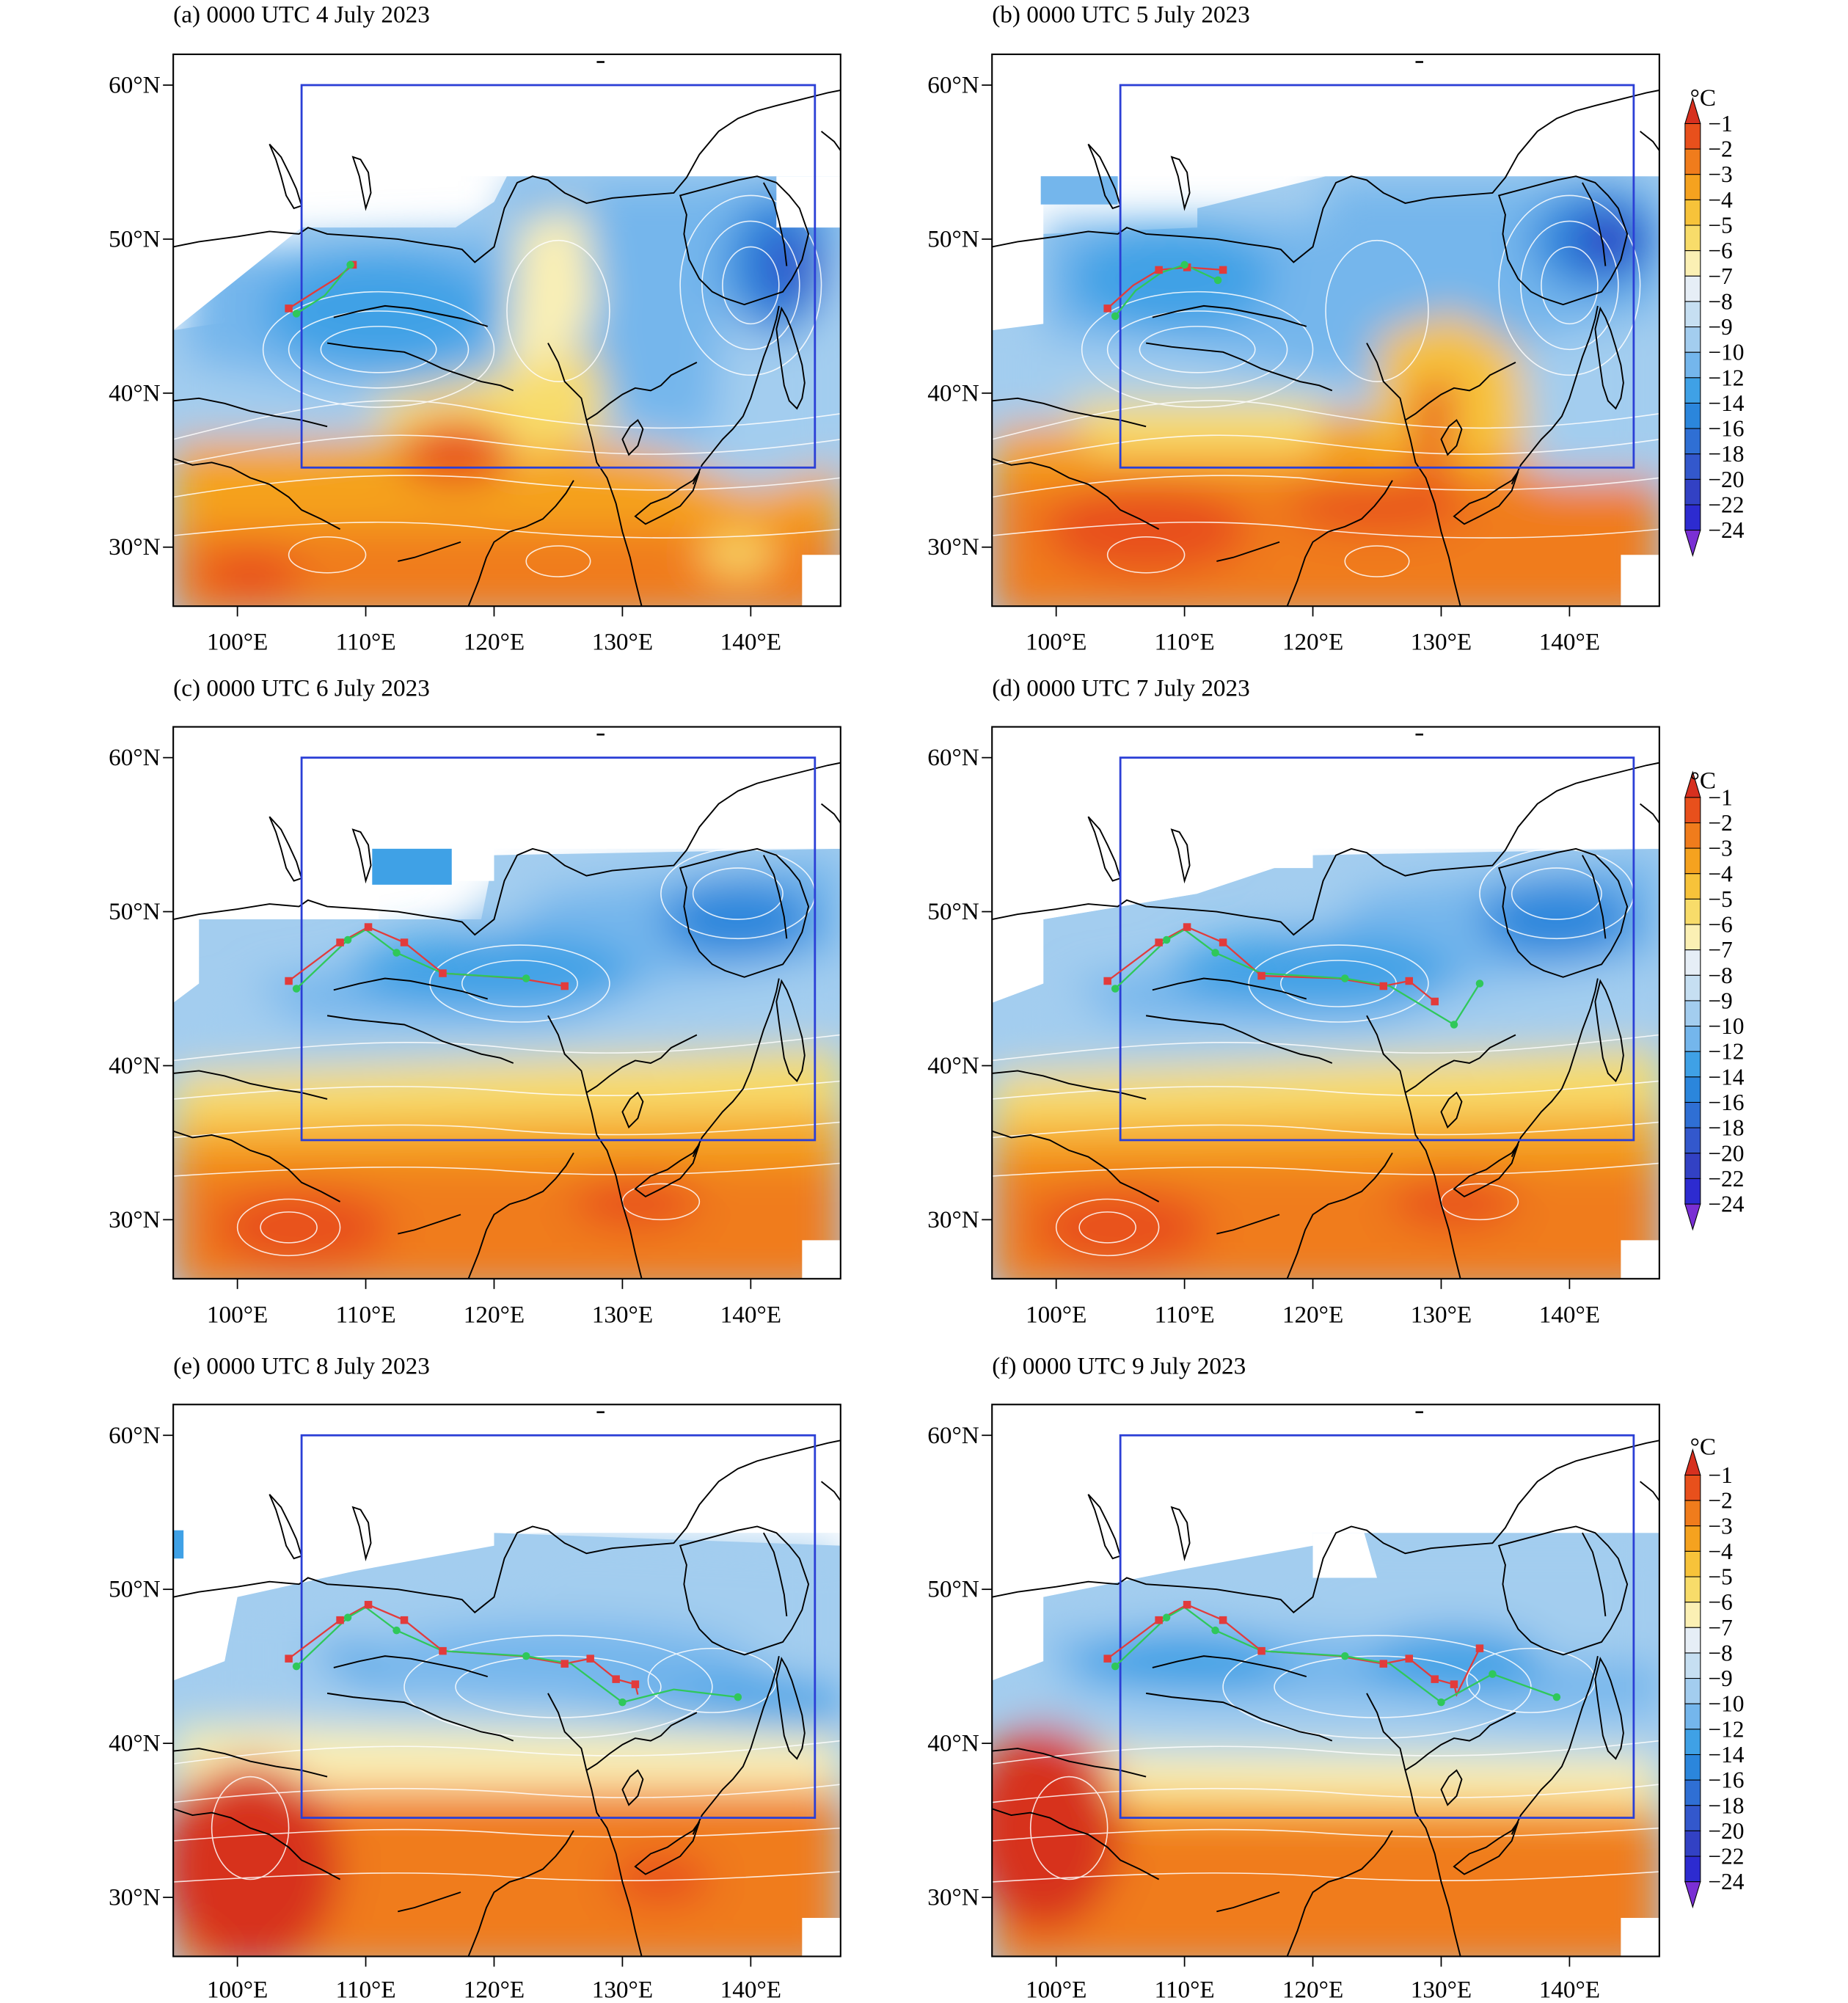  Describe the element at coordinates (1726, 1780) in the screenshot. I see `colorbar-tick-label: −16` at that location.